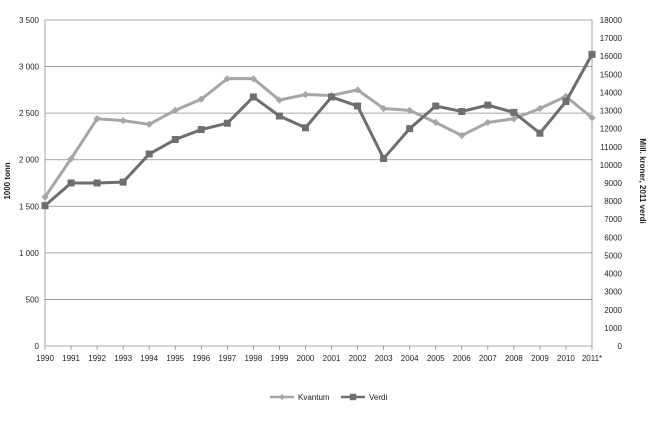 Image resolution: width=650 pixels, height=426 pixels. Describe the element at coordinates (37, 346) in the screenshot. I see `y-left-tick-label: 0` at that location.